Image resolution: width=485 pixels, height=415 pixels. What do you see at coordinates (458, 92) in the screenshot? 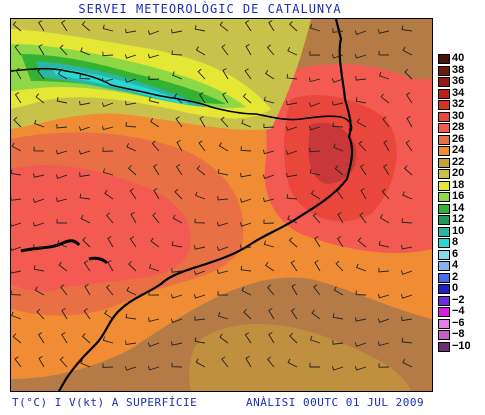
I see `legend-label: 34` at bounding box center [458, 92].